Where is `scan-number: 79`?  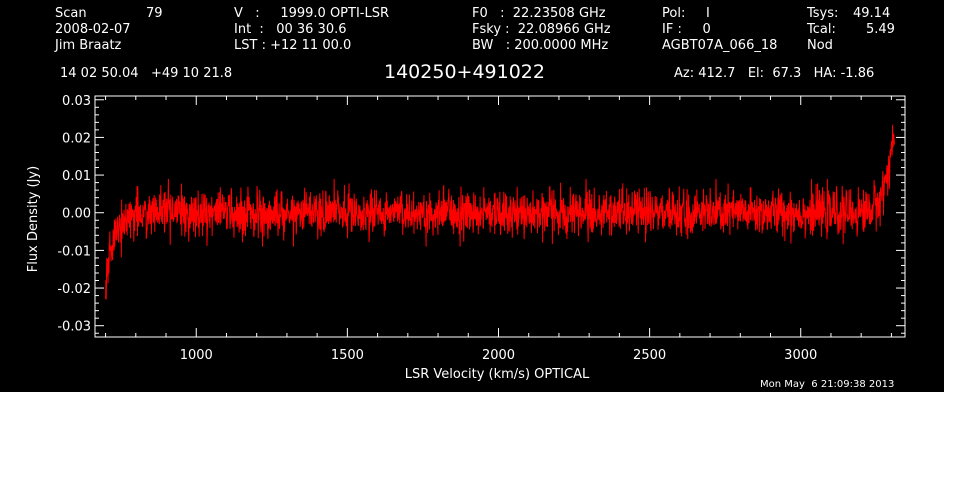 scan-number: 79 is located at coordinates (154, 13).